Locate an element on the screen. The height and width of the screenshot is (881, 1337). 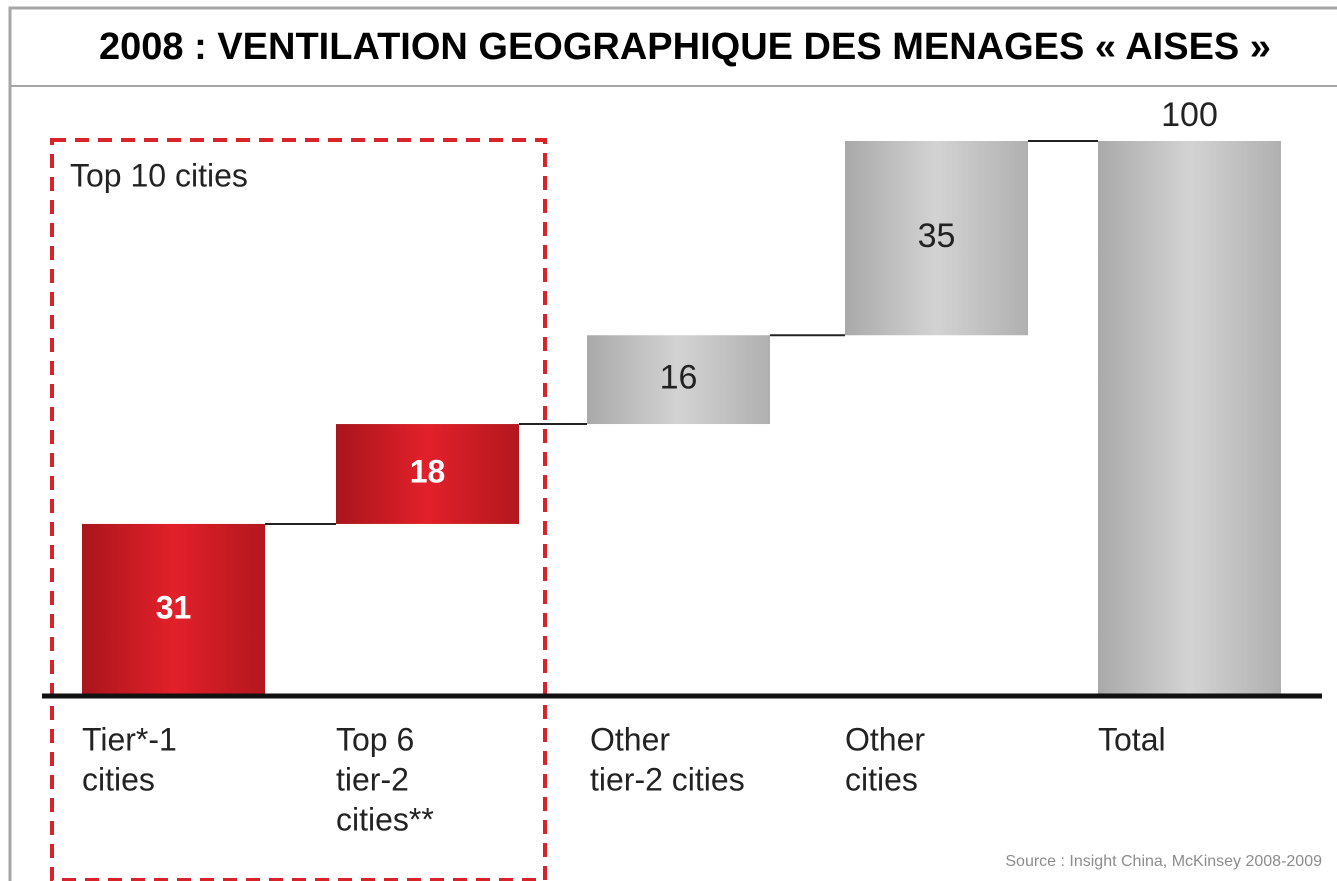
value-label: 100 is located at coordinates (1189, 115).